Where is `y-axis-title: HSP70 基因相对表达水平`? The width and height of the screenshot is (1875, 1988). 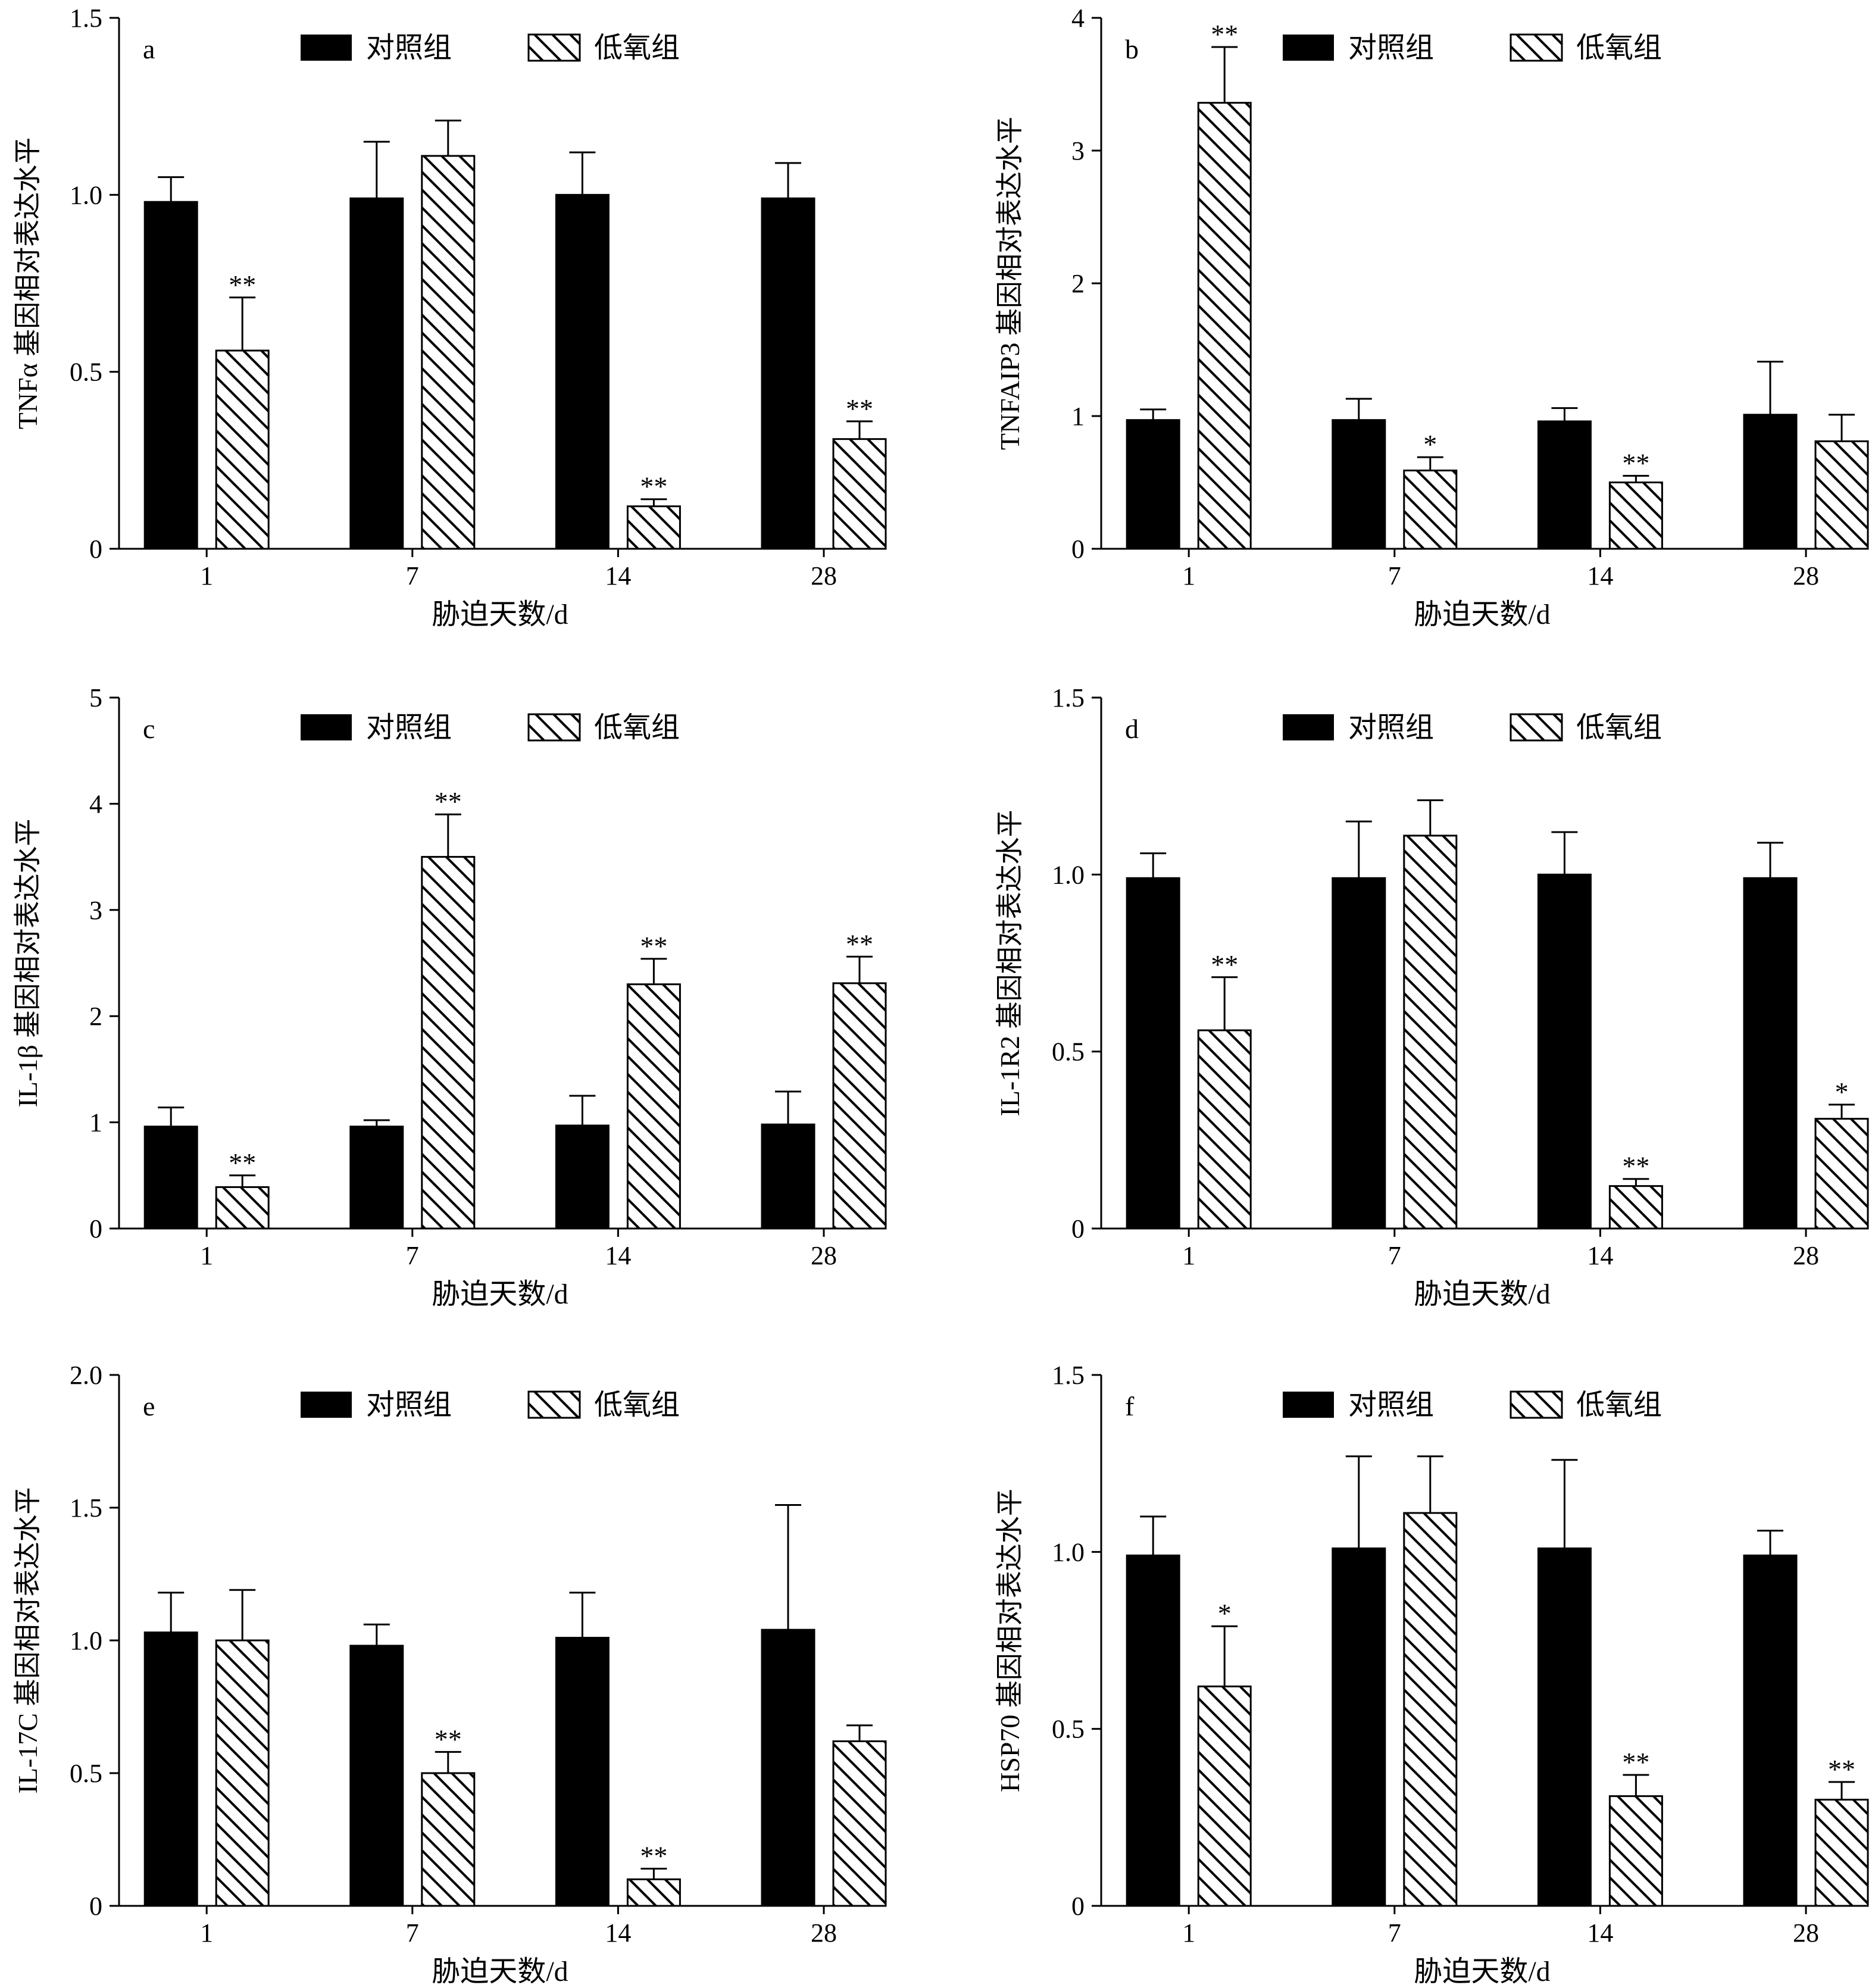
y-axis-title: HSP70 基因相对表达水平 is located at coordinates (1010, 1640).